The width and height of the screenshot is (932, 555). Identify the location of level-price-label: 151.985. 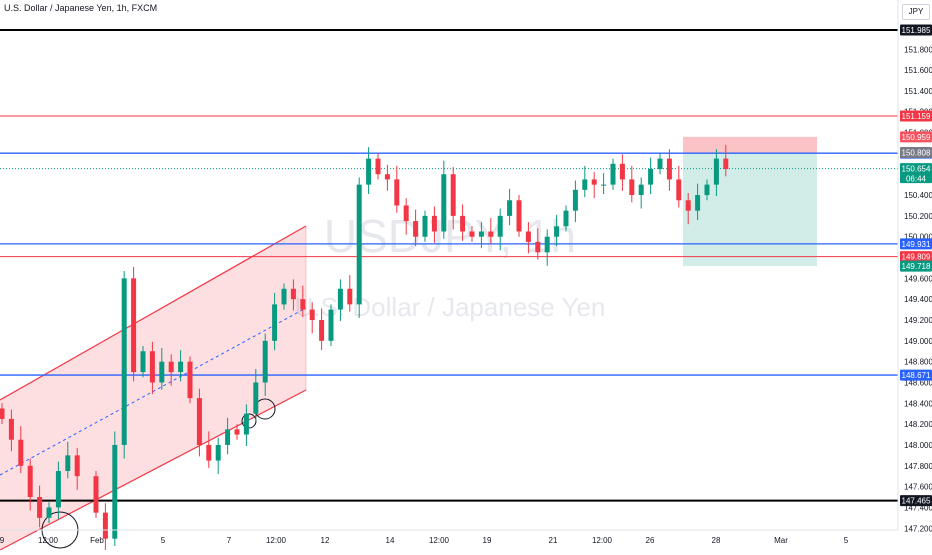
(916, 30).